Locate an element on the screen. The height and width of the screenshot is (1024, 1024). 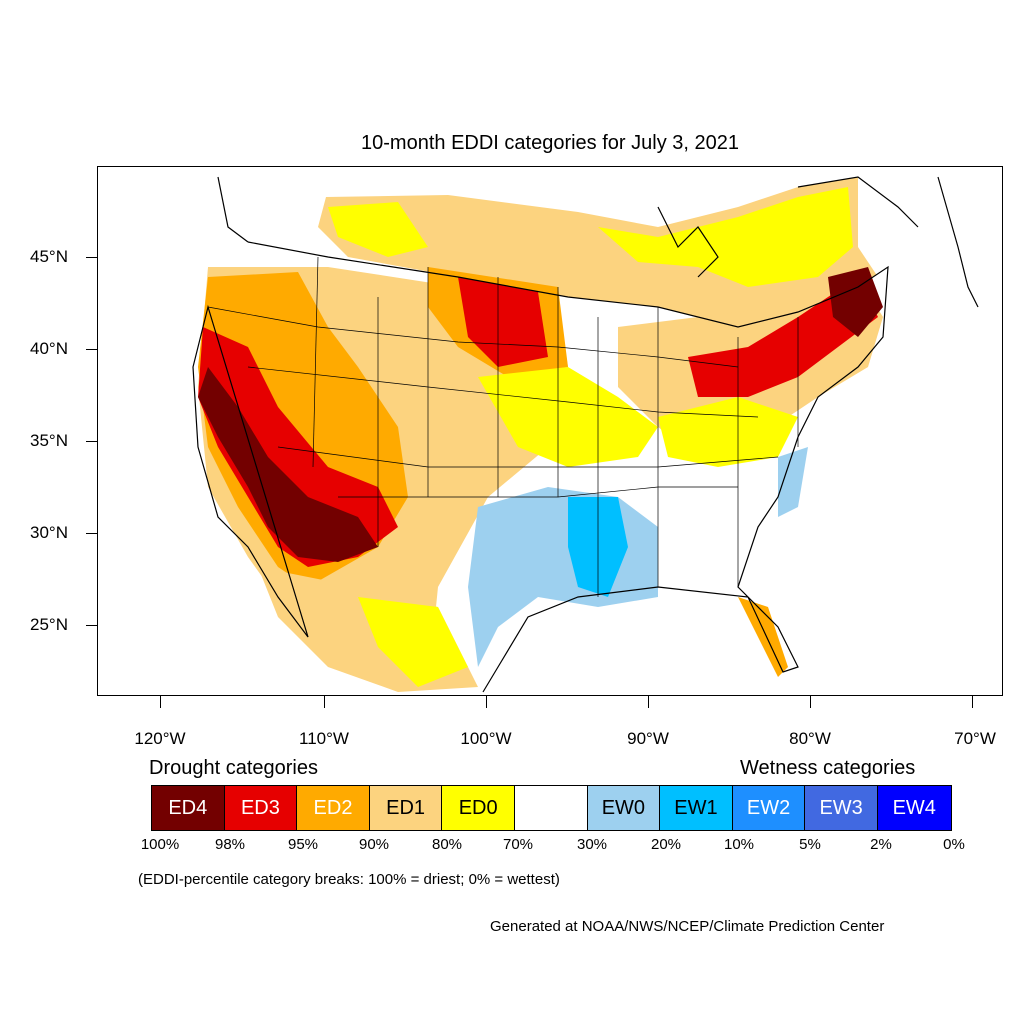
southwest-ed4 is located at coordinates (288, 464).